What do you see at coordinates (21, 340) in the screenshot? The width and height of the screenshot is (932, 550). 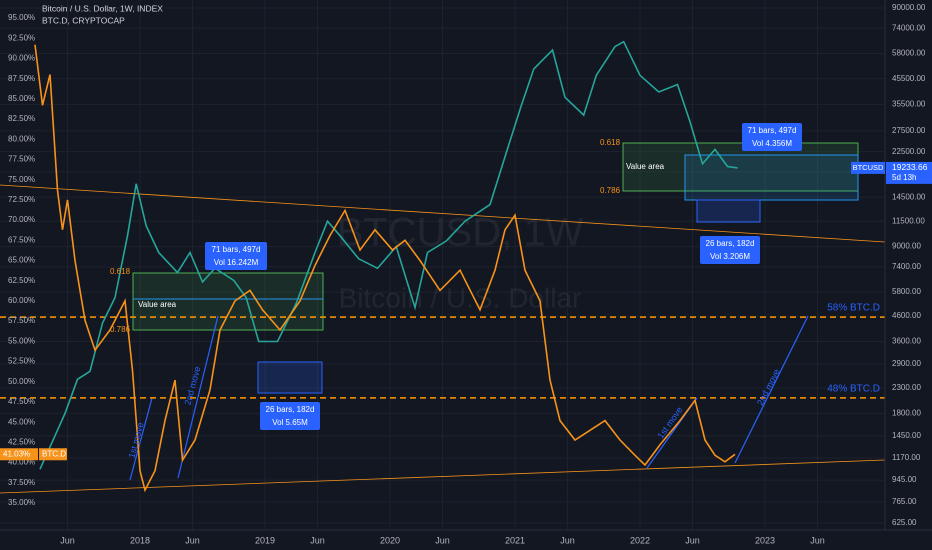 I see `y-tick-label: 55.00%` at bounding box center [21, 340].